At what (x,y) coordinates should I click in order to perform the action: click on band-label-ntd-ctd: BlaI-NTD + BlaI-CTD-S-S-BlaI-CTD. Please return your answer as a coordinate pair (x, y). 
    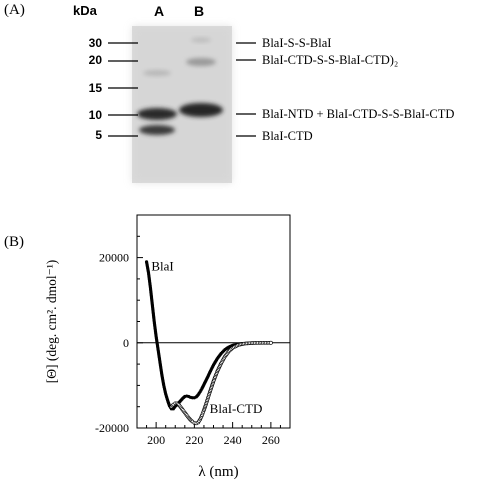
    Looking at the image, I should click on (358, 114).